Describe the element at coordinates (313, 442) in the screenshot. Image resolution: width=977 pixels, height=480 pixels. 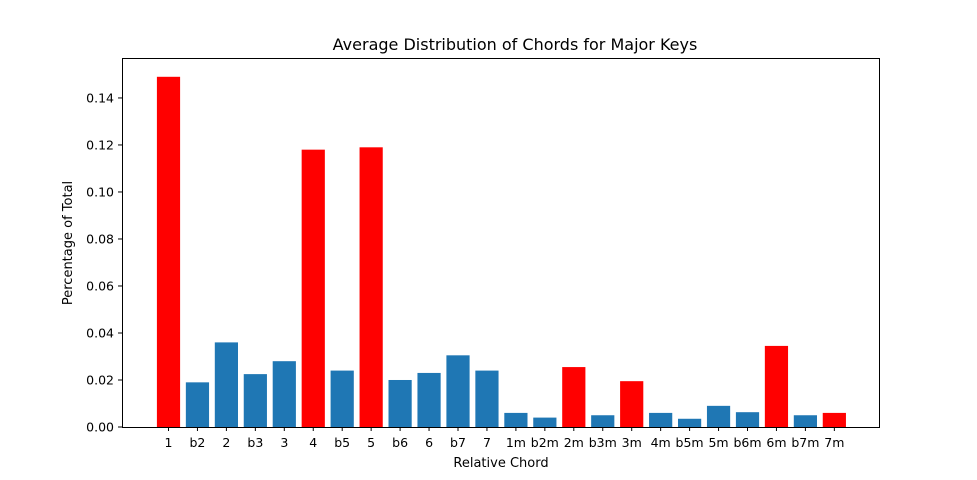
I see `x-tick-label: 4` at that location.